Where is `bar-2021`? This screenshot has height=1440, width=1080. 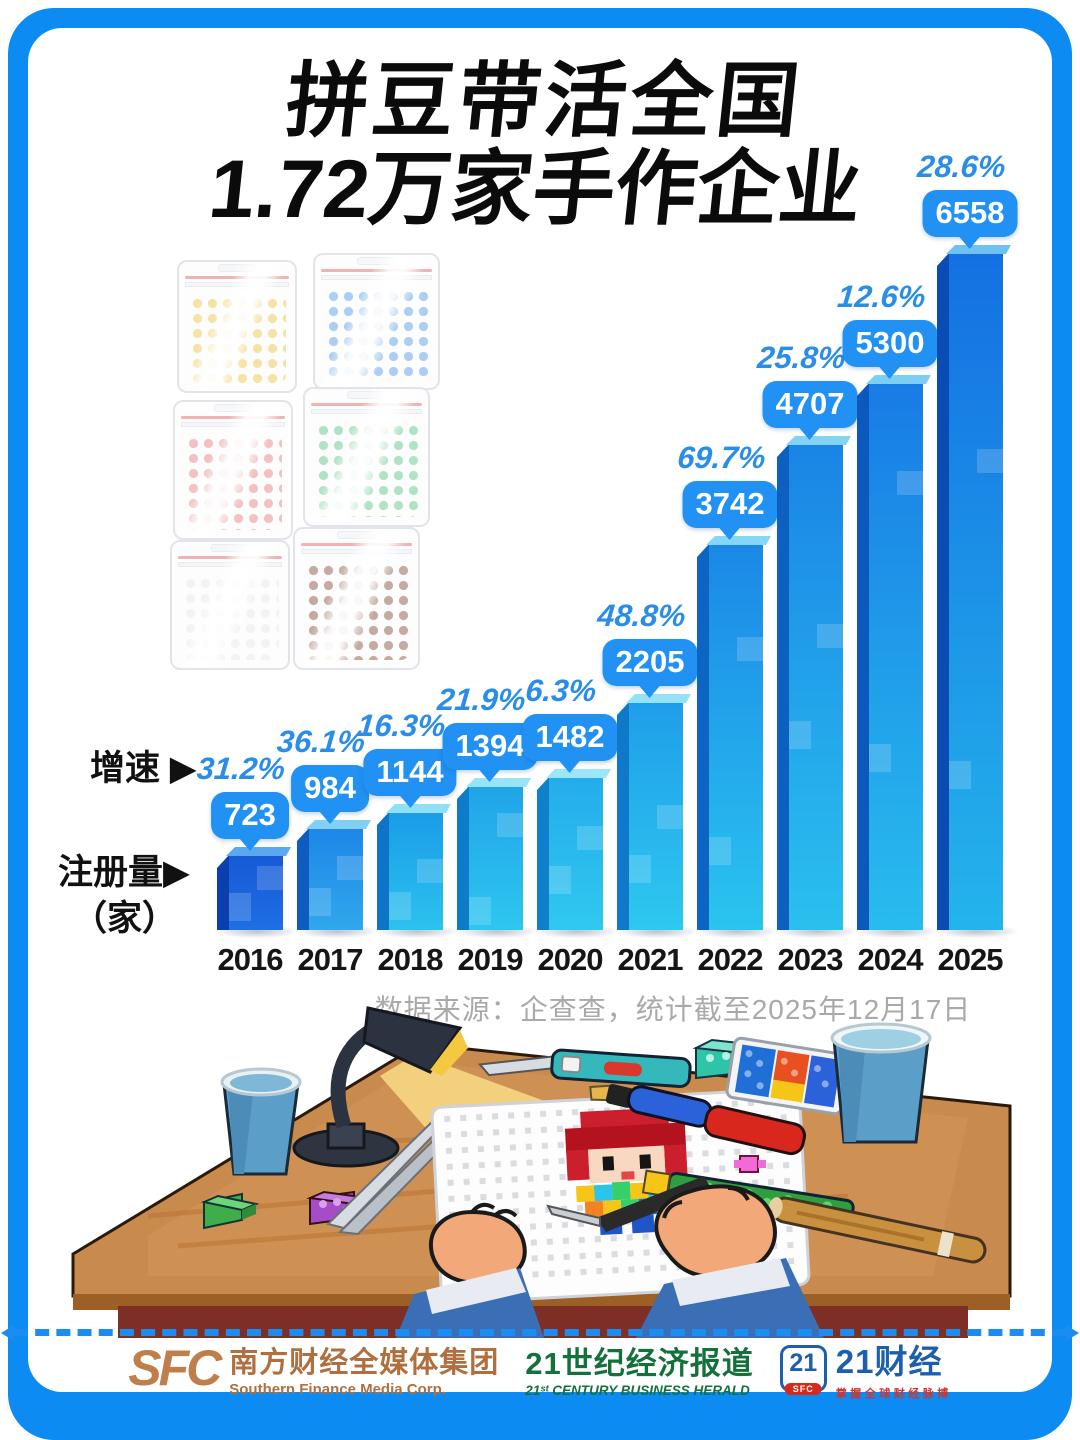
bar-2021 is located at coordinates (657, 820).